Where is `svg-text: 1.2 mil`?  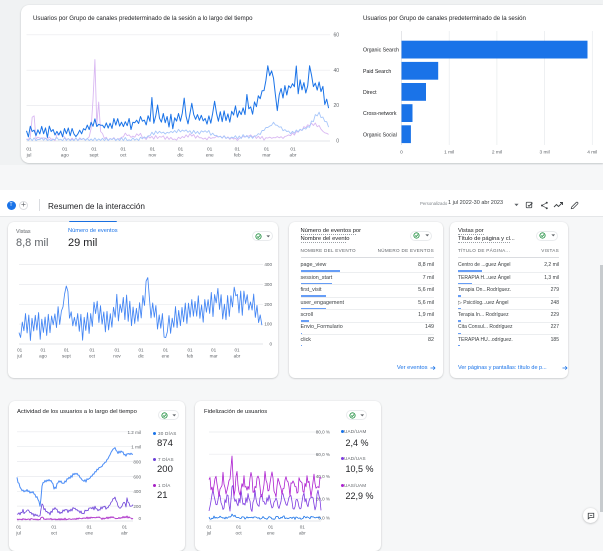 svg-text: 1.2 mil is located at coordinates (134, 432).